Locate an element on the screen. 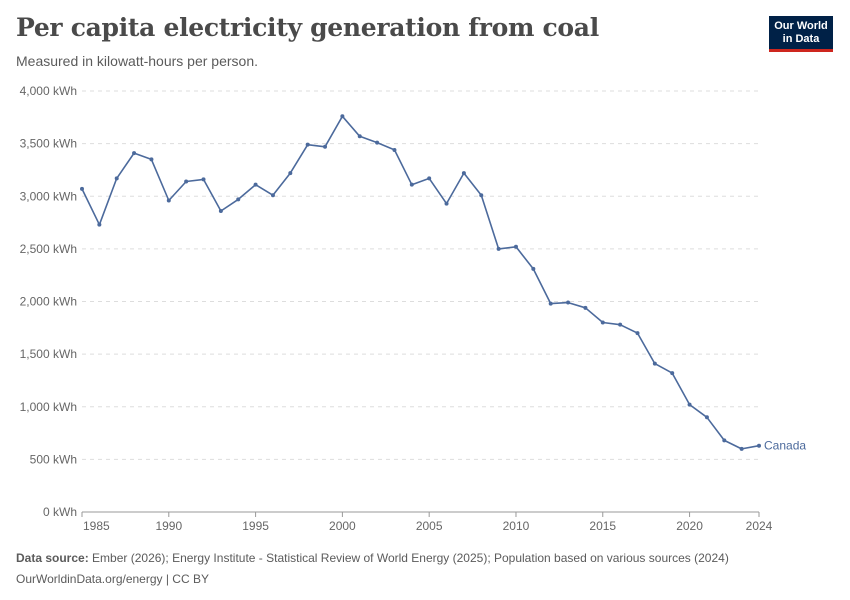  x-tick-label: 2010 is located at coordinates (516, 526).